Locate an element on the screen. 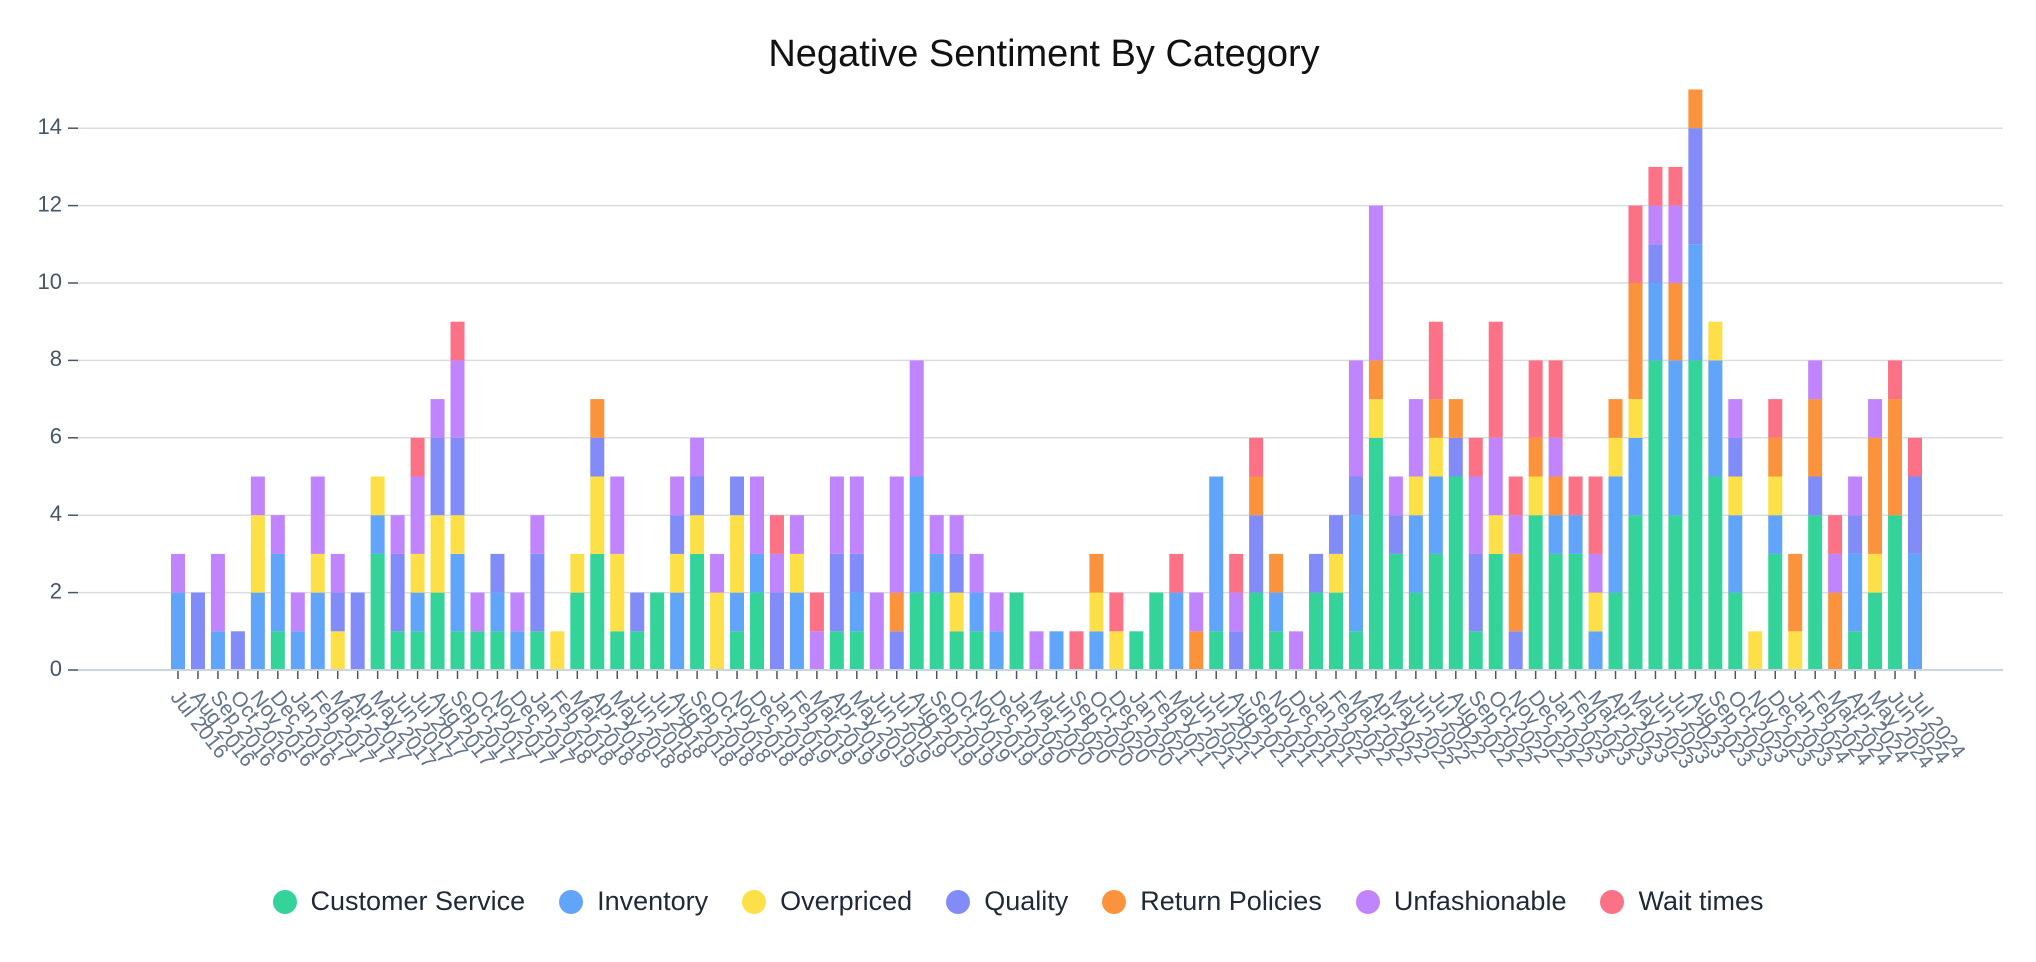 The width and height of the screenshot is (2036, 962). legend-item: Wait times is located at coordinates (1681, 901).